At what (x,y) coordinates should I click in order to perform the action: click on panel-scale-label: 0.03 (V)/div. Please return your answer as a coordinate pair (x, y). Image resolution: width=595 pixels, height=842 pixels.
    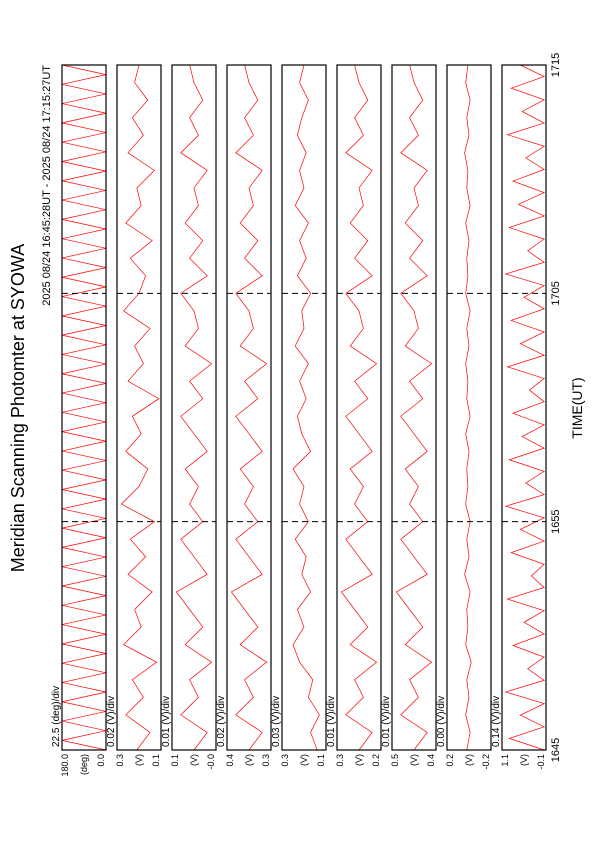
    Looking at the image, I should click on (276, 721).